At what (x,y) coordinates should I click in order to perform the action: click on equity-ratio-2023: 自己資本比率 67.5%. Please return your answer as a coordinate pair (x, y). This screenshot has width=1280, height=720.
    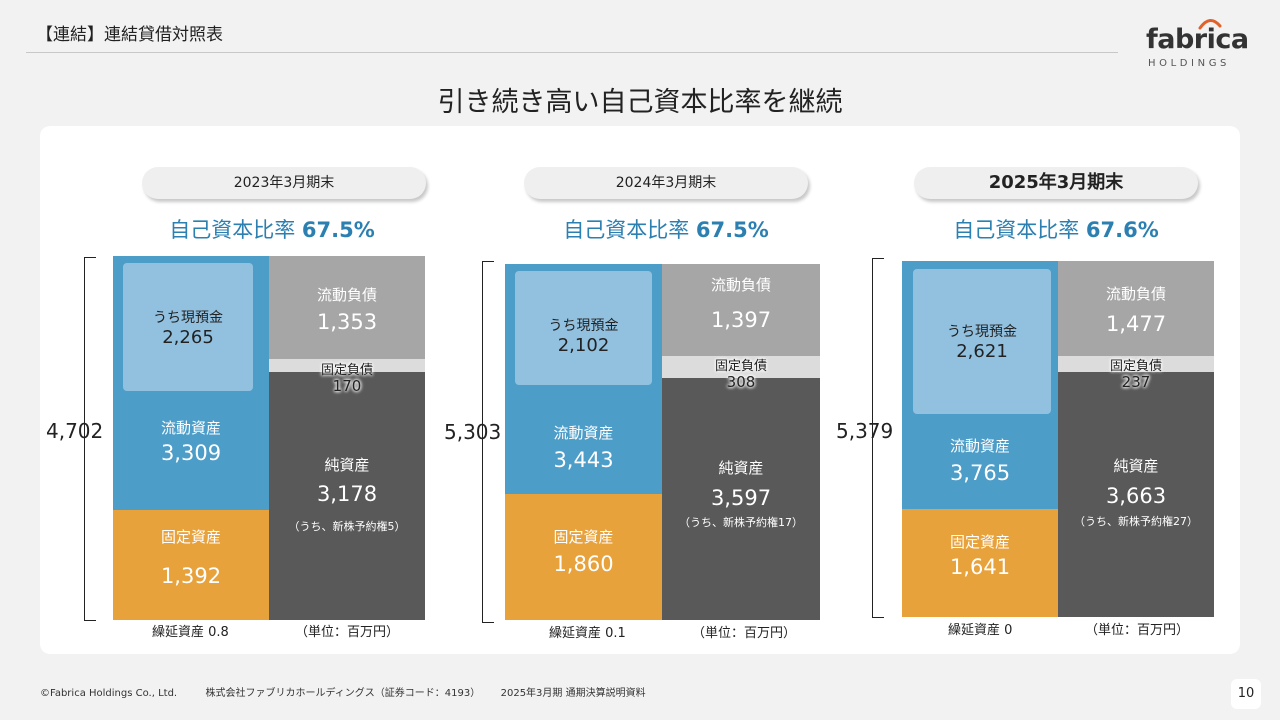
    Looking at the image, I should click on (272, 229).